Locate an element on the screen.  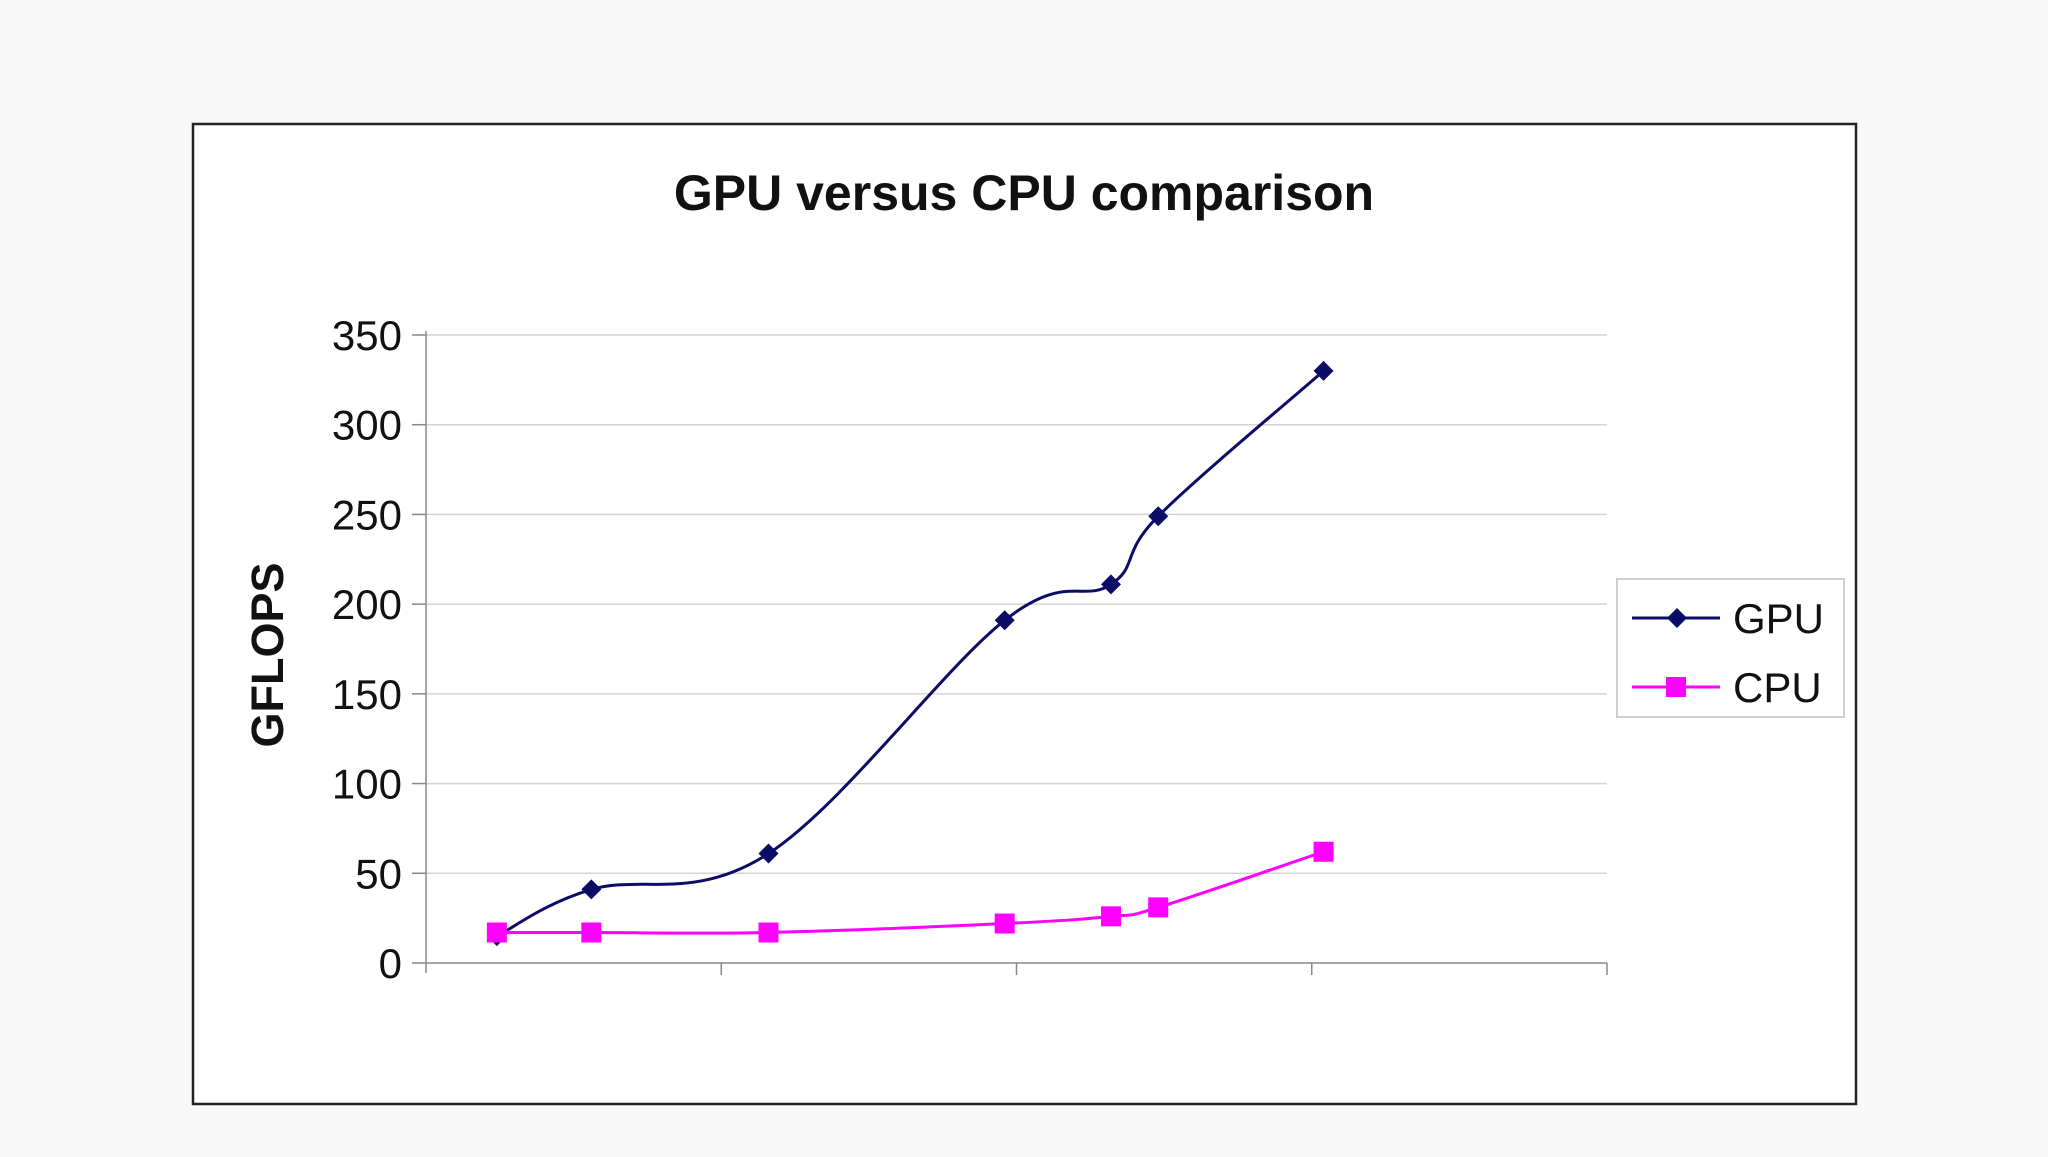
legend-gpu-marker is located at coordinates (1677, 618).